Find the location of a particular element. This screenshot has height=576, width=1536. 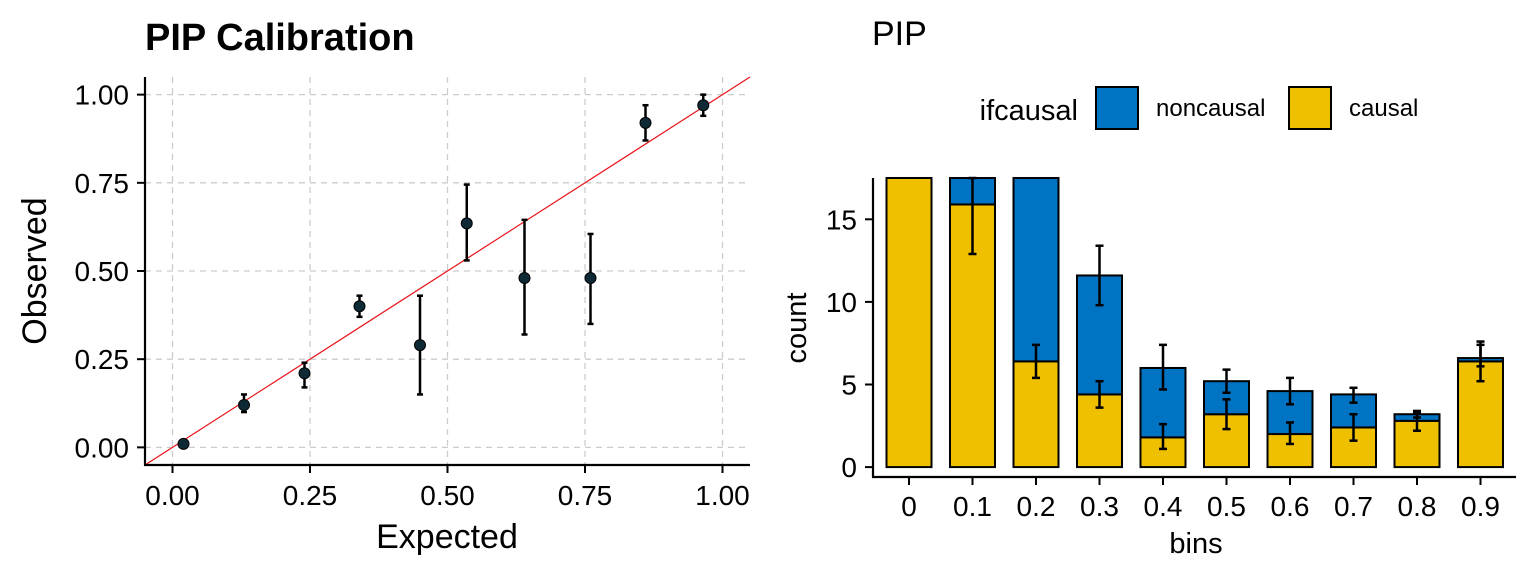

x-tick-label: 0 is located at coordinates (909, 506).